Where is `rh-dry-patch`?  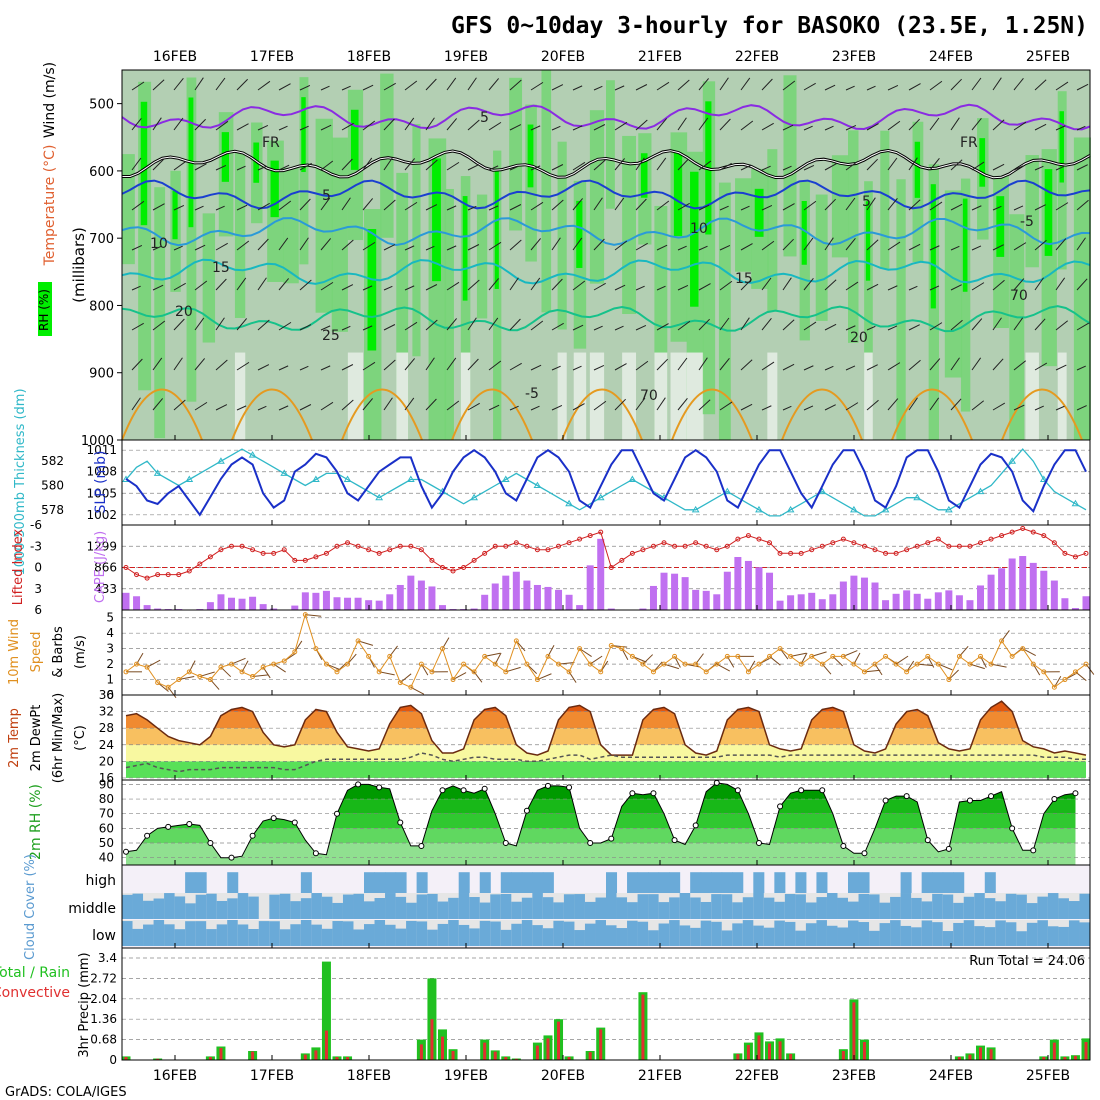
rh-dry-patch is located at coordinates (629, 396).